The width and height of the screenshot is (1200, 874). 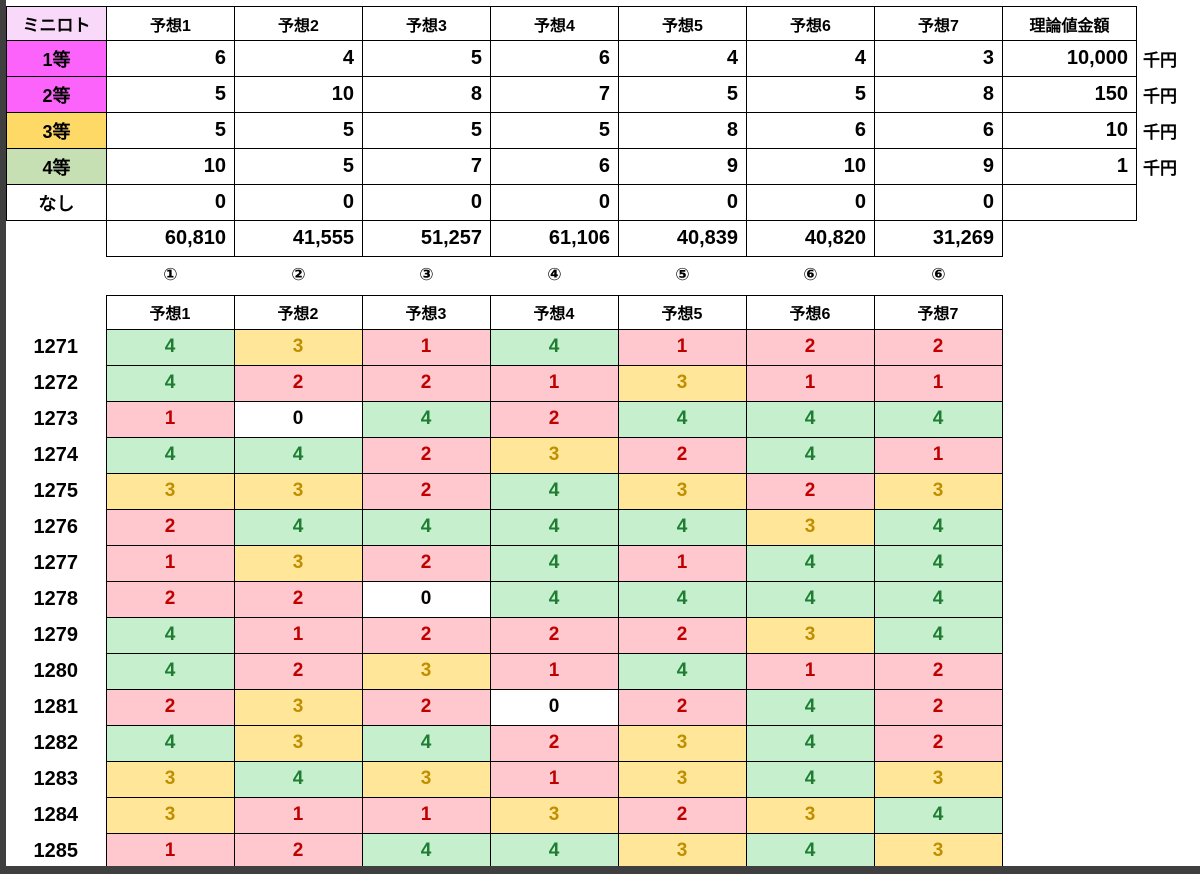 I want to click on results-col-header-4: 予想4, so click(x=554, y=312).